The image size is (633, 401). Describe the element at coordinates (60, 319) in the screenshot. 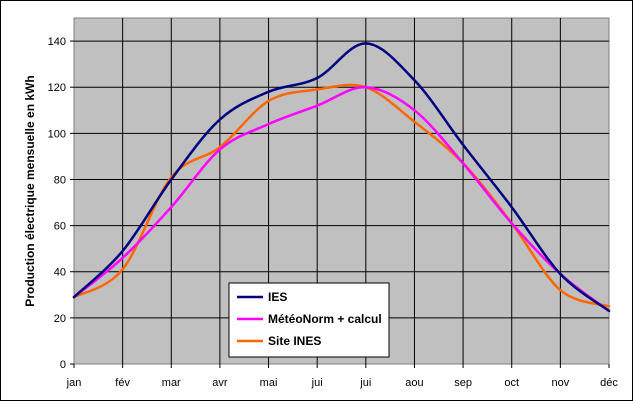

I see `y-tick-label: 20` at that location.